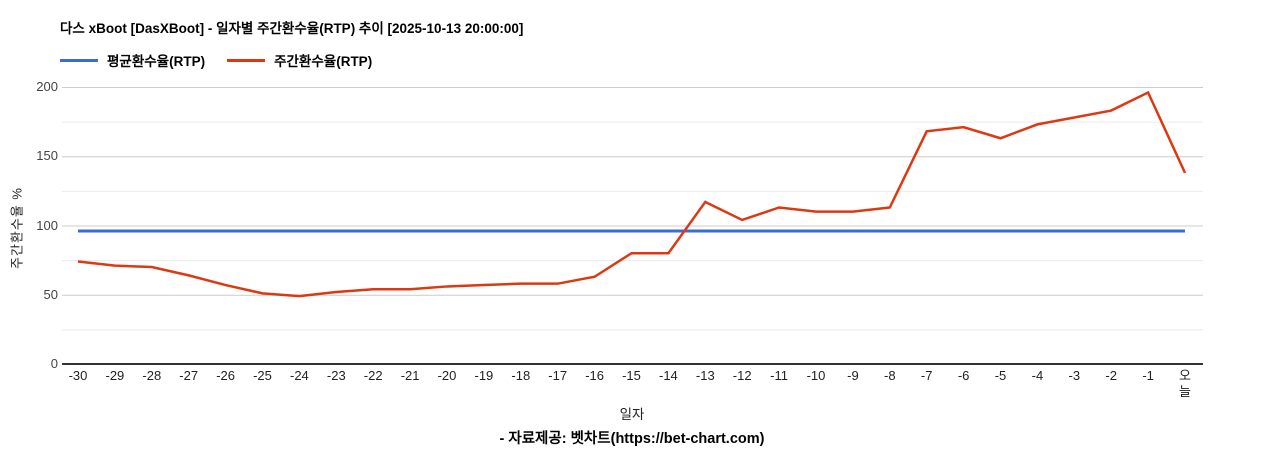  I want to click on legend-item-weekly-rtp: 주간환수율(RTP), so click(299, 60).